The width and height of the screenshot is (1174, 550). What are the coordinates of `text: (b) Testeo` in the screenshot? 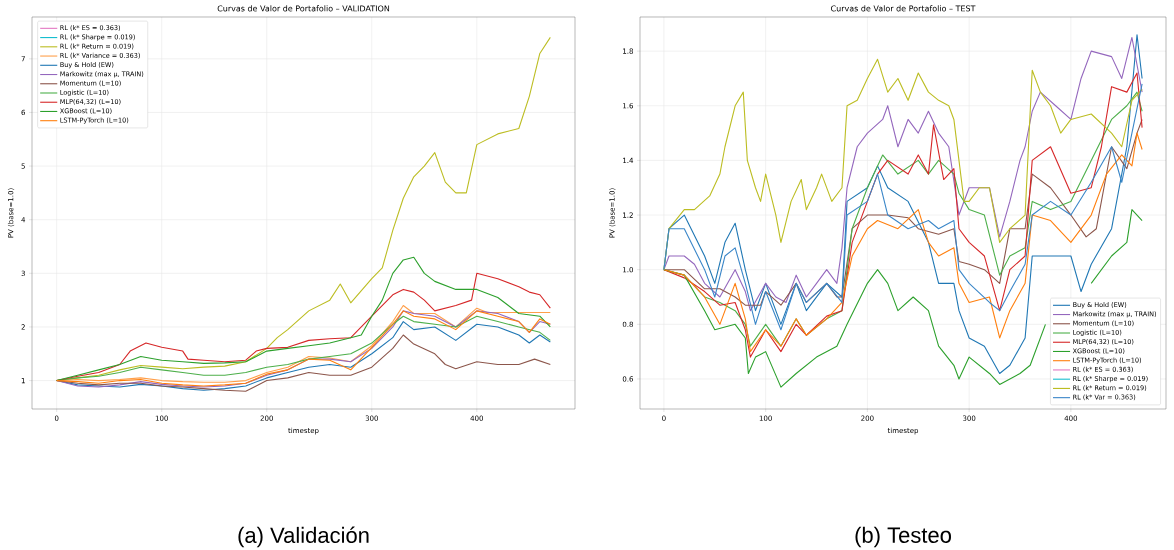 It's located at (903, 537).